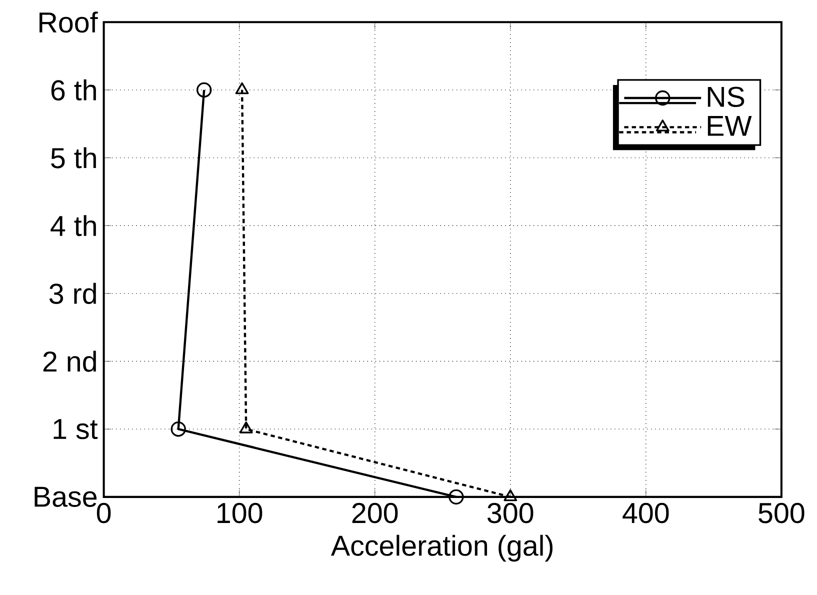 Image resolution: width=817 pixels, height=595 pixels. I want to click on legend-label: EW, so click(730, 126).